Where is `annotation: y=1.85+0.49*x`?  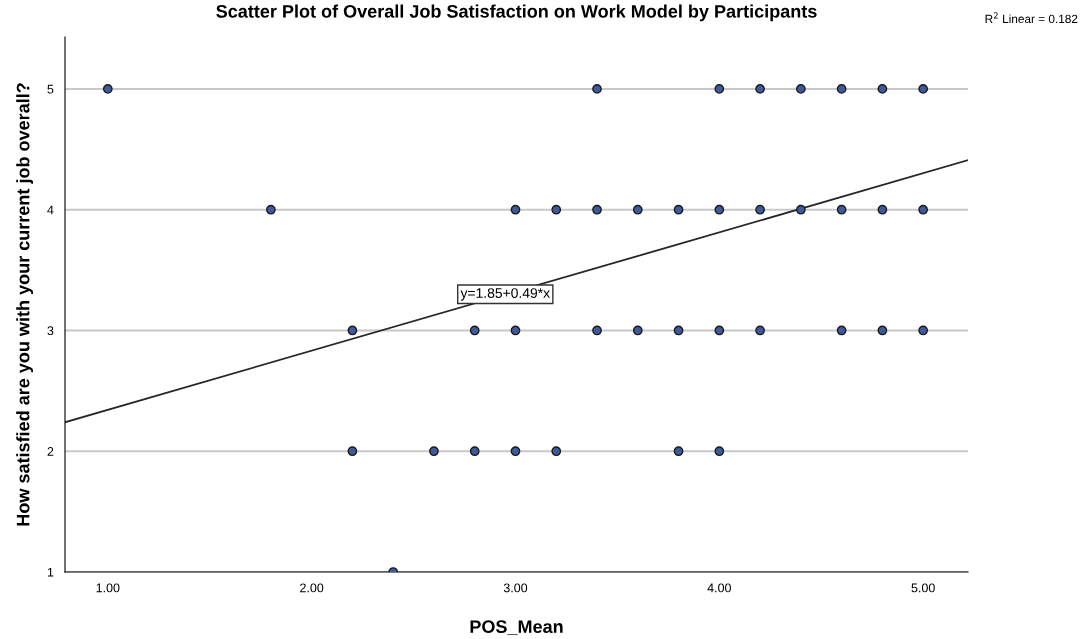
annotation: y=1.85+0.49*x is located at coordinates (505, 294).